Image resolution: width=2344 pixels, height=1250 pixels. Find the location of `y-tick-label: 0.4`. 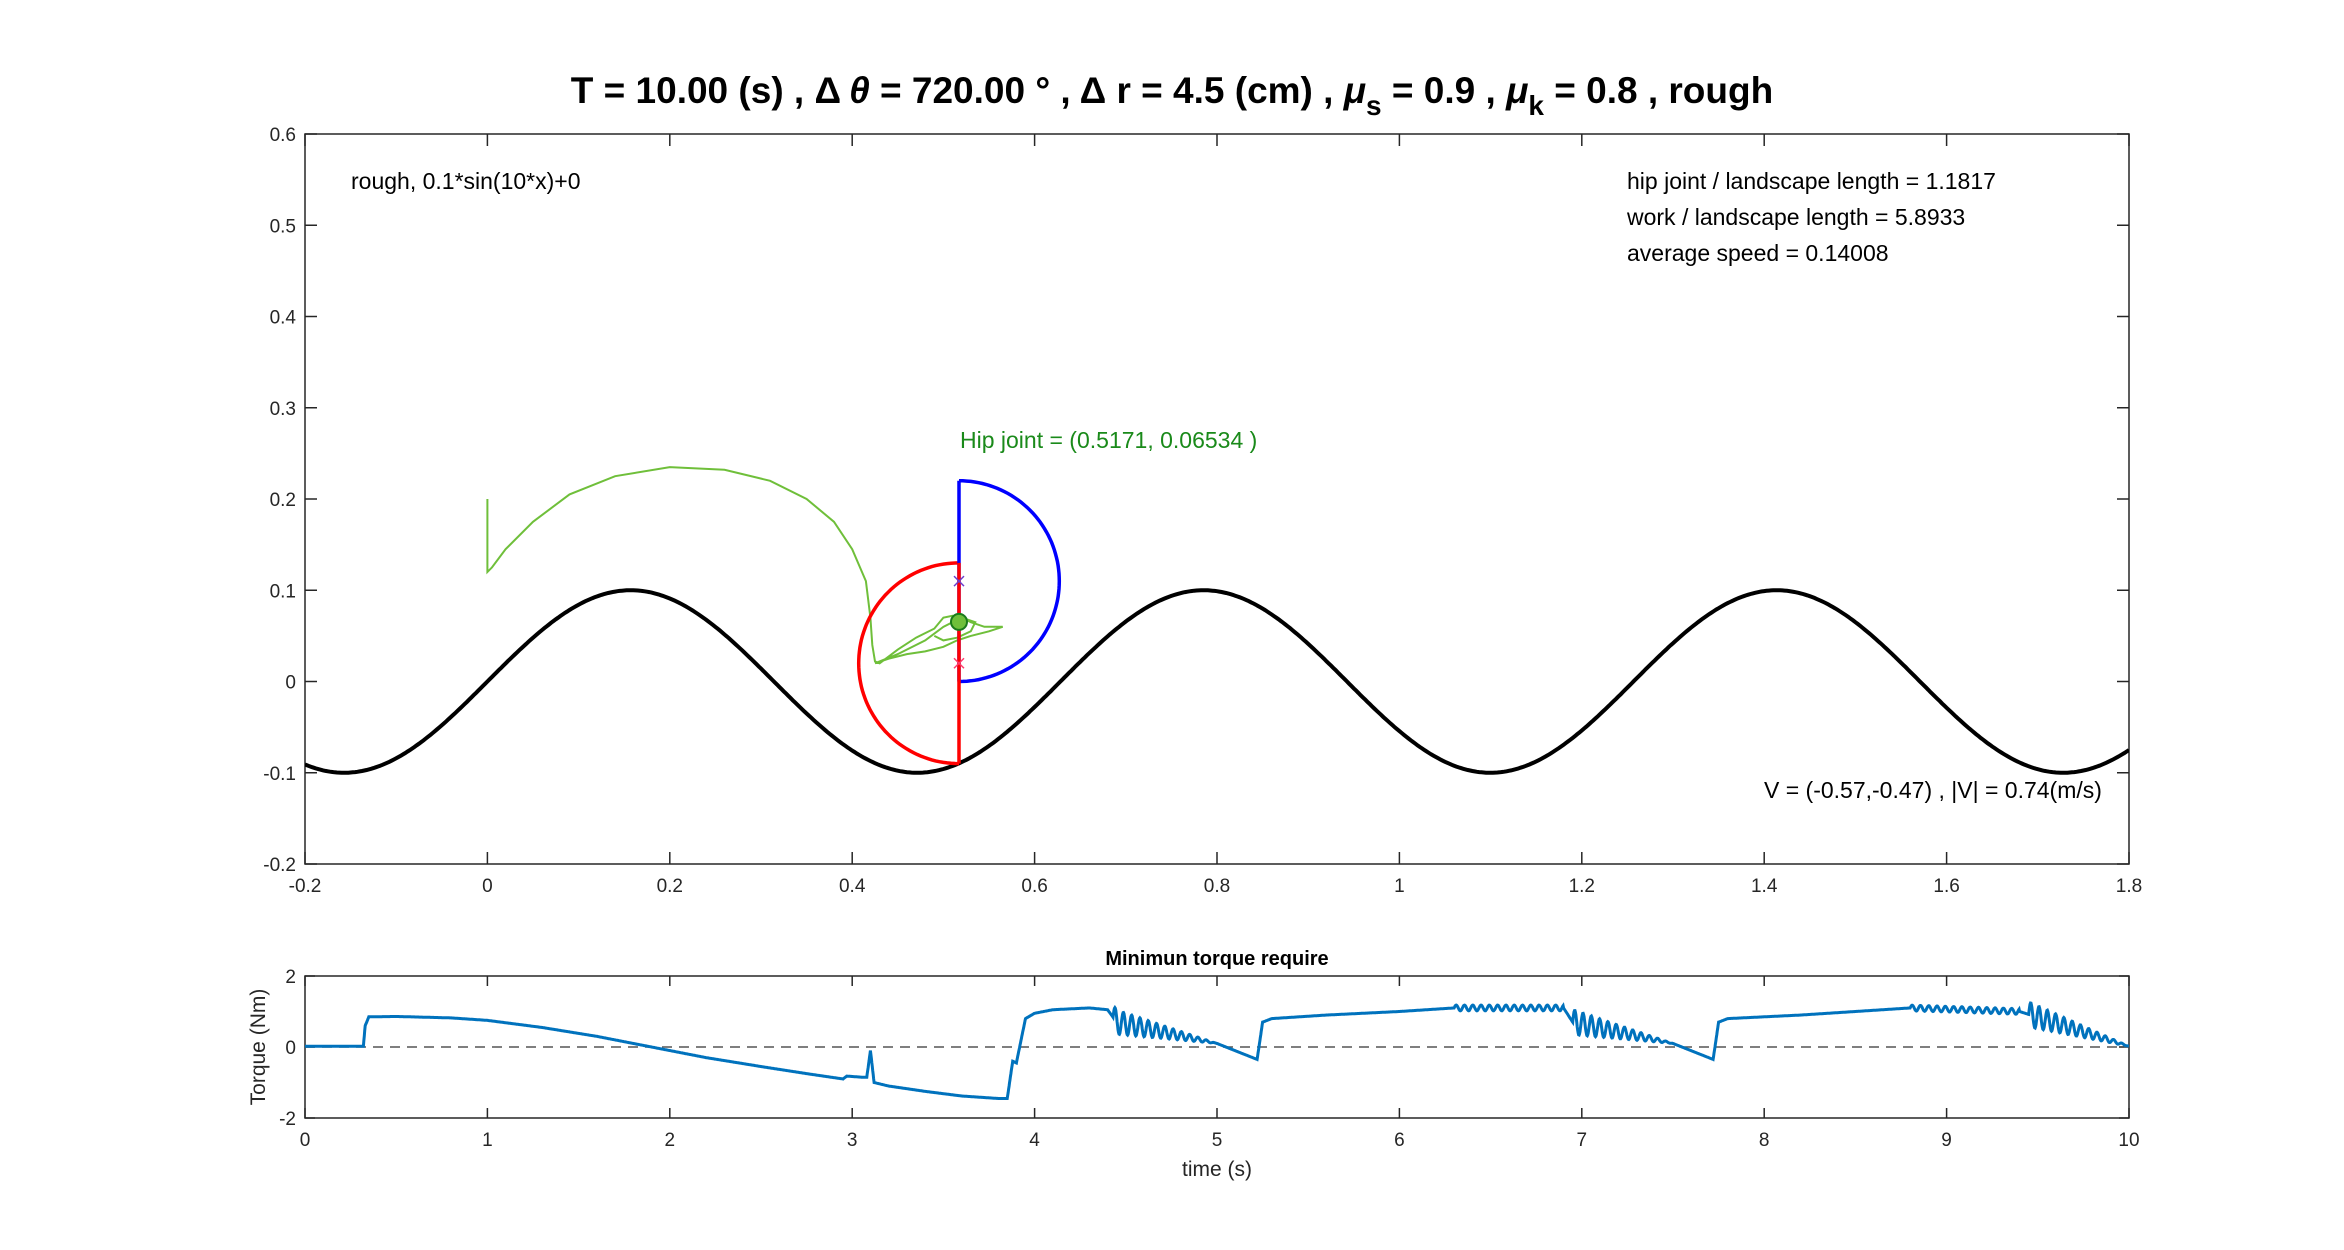

y-tick-label: 0.4 is located at coordinates (283, 318).